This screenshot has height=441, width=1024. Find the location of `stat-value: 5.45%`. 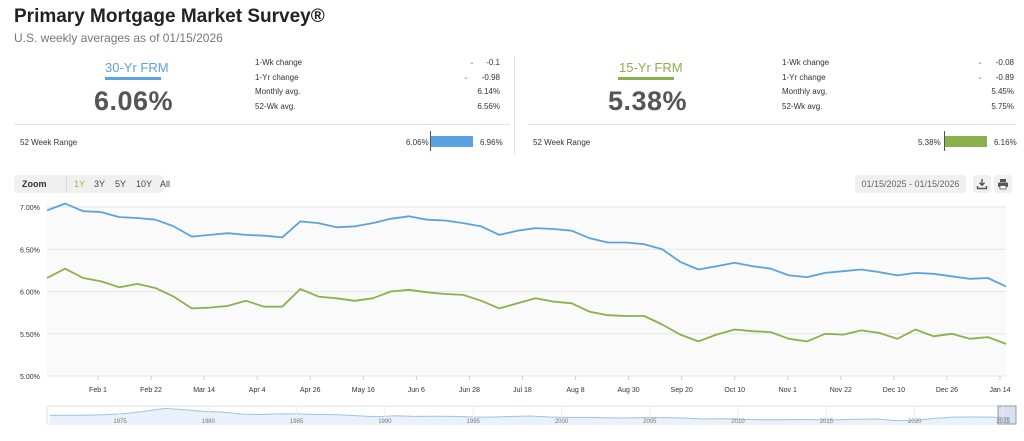

stat-value: 5.45% is located at coordinates (1002, 91).